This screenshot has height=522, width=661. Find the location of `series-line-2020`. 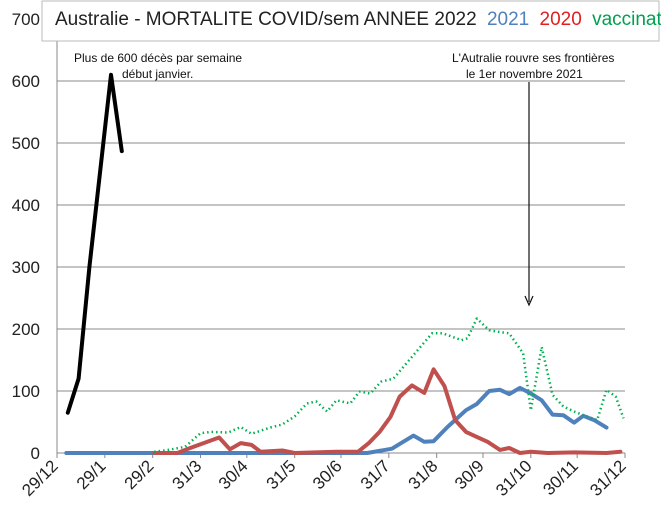

series-line-2020 is located at coordinates (387, 411).